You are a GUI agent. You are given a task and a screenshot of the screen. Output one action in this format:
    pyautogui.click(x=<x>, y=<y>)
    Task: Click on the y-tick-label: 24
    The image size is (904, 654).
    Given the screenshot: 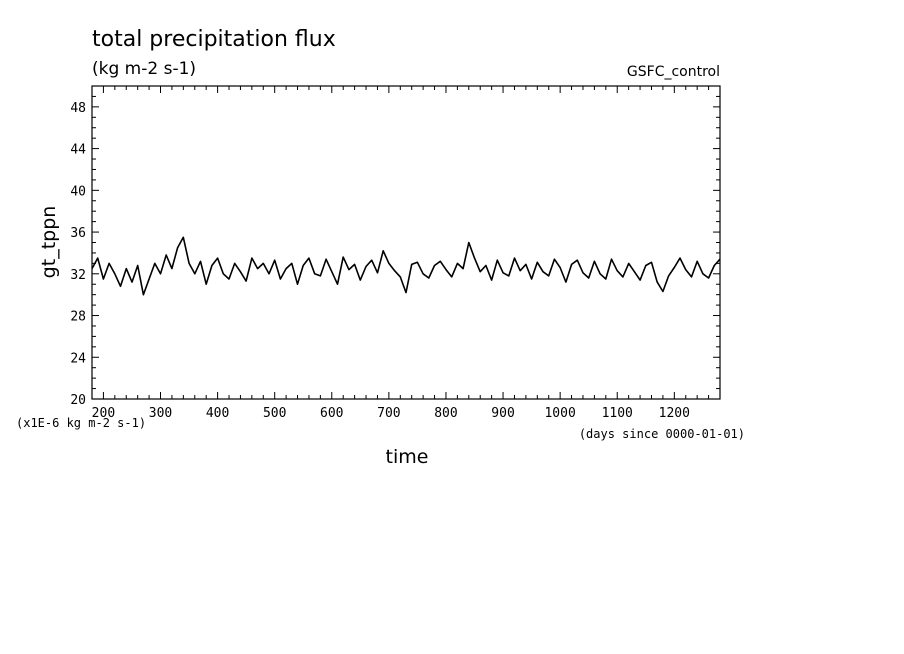 What is the action you would take?
    pyautogui.click(x=78, y=358)
    